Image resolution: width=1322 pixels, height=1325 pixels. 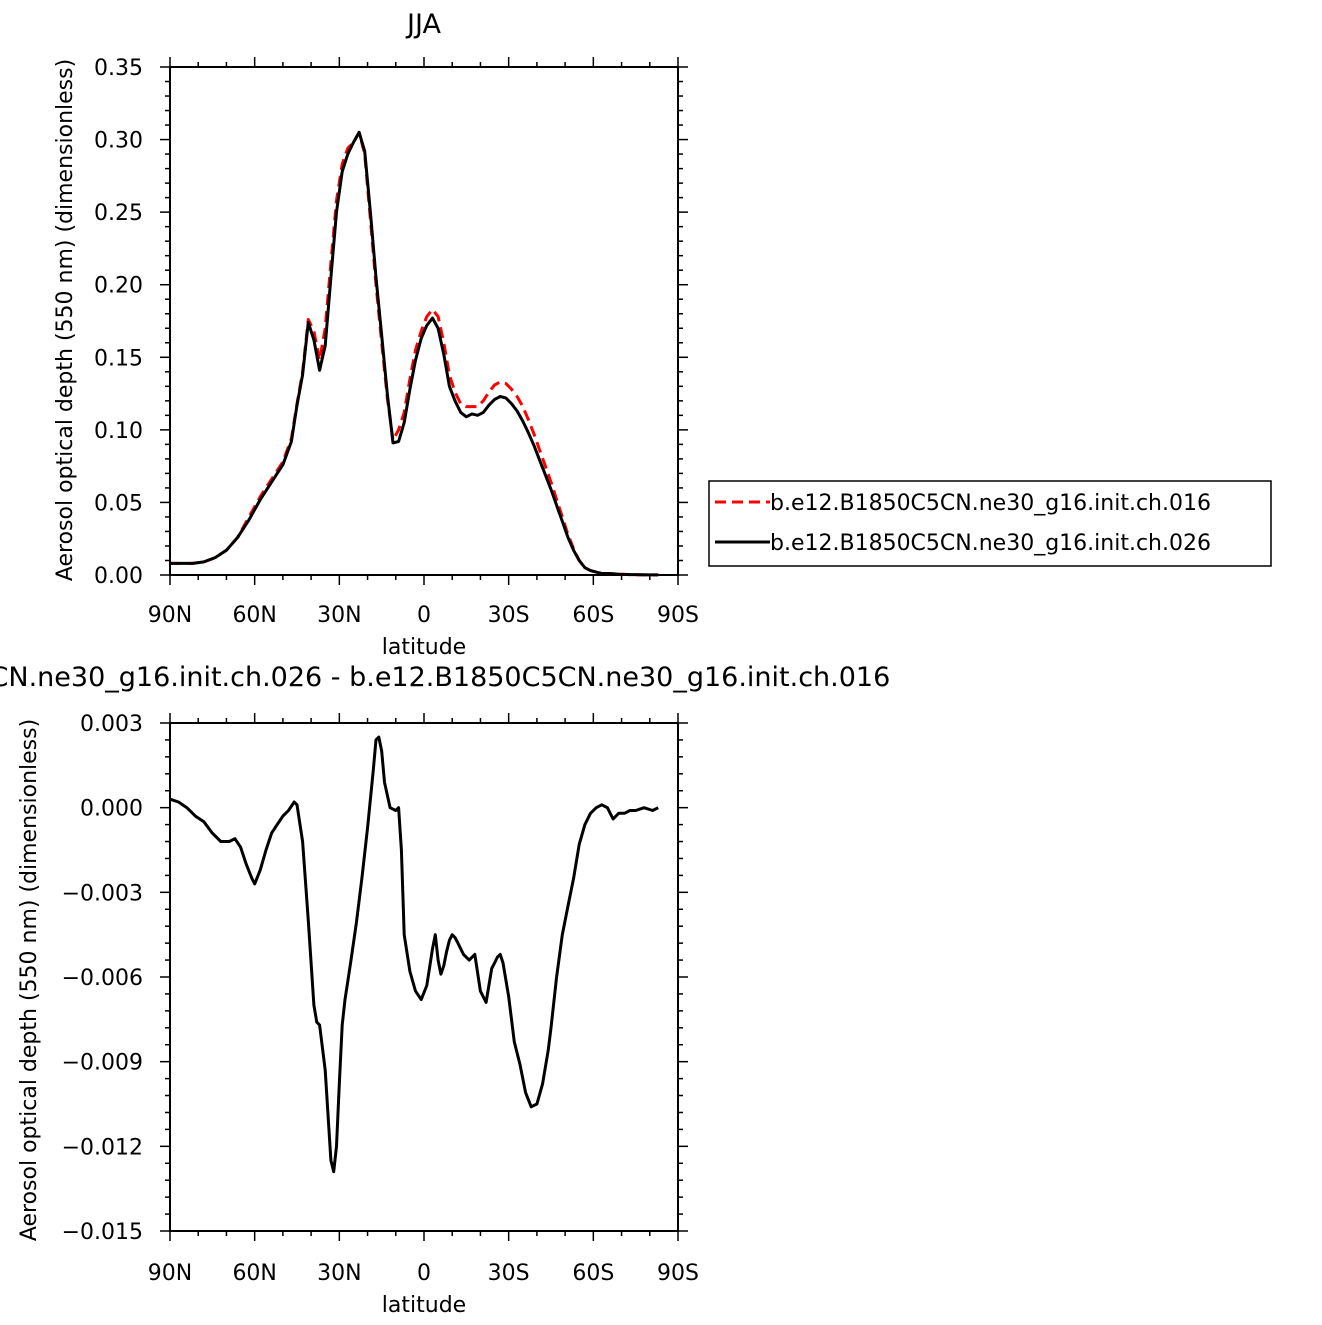 What do you see at coordinates (424, 1273) in the screenshot?
I see `x-tick-label-bottom: 0` at bounding box center [424, 1273].